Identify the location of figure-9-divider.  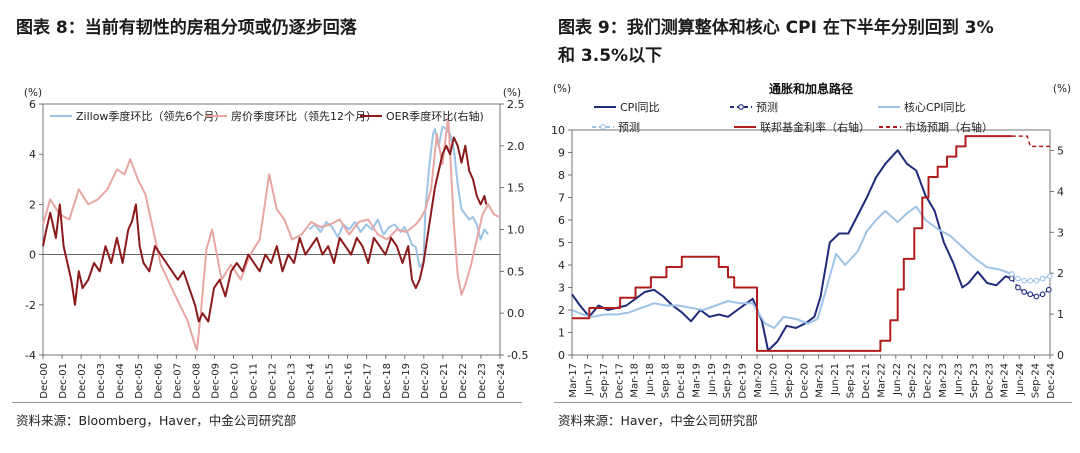
(813, 402).